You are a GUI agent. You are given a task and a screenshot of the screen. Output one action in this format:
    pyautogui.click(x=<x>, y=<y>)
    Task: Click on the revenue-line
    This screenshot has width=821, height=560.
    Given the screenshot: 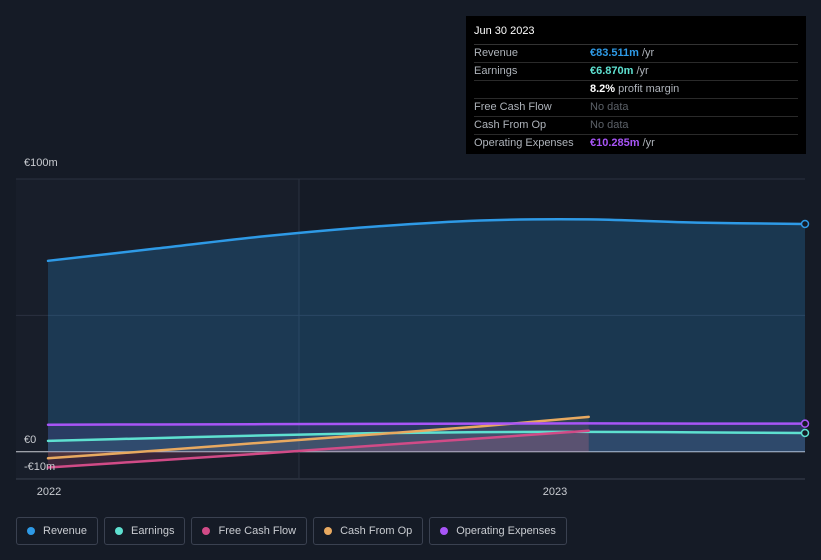 What is the action you would take?
    pyautogui.click(x=426, y=240)
    